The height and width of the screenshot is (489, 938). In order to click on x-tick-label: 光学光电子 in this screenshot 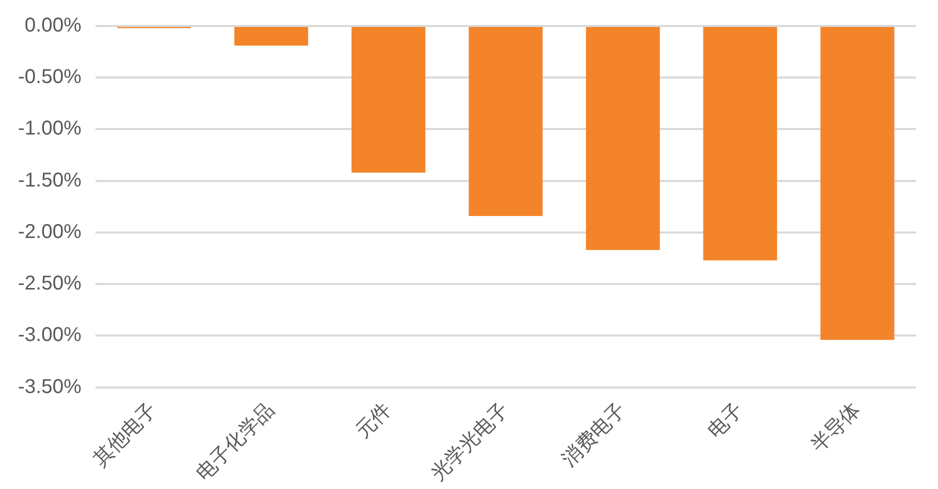, I will do `click(470, 441)`.